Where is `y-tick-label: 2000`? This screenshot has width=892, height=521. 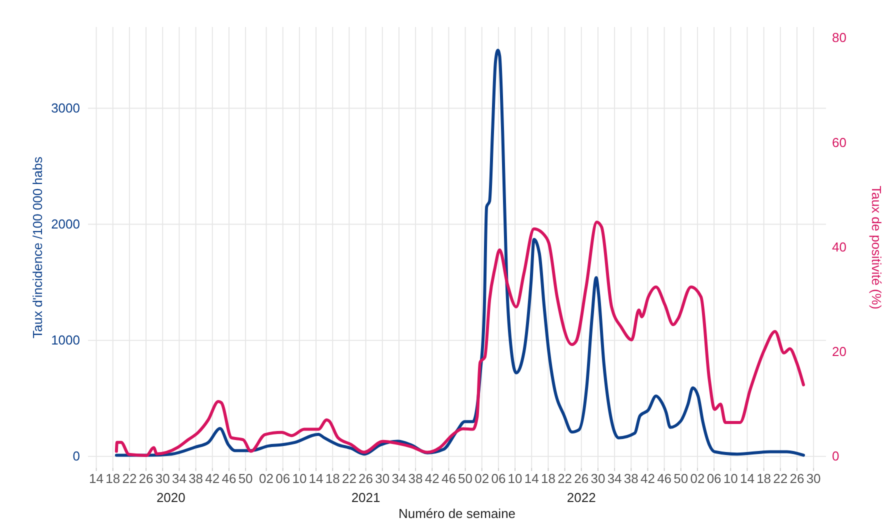 y-tick-label: 2000 is located at coordinates (65, 224).